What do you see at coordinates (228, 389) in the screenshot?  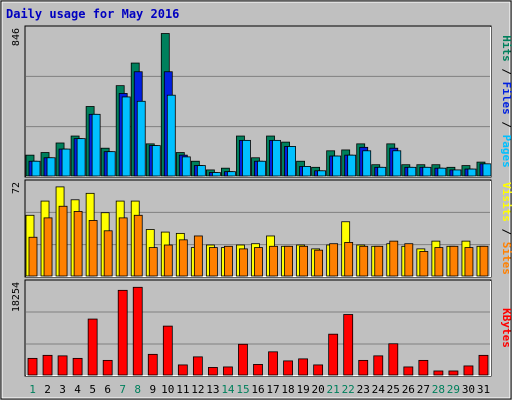 I see `x-tick-label: 14` at bounding box center [228, 389].